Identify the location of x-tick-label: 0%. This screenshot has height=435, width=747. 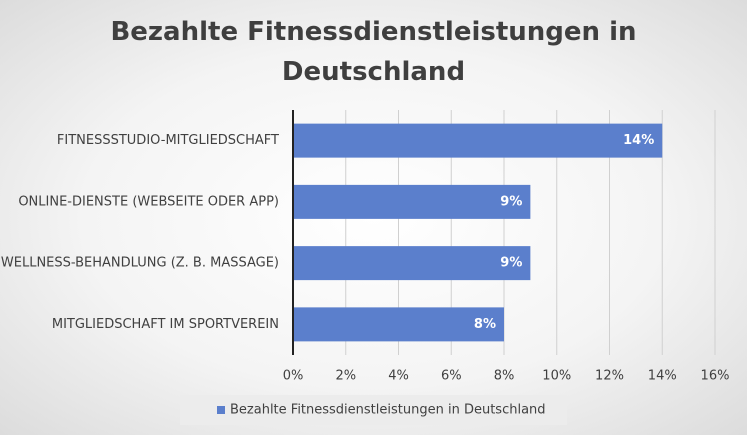
(293, 376).